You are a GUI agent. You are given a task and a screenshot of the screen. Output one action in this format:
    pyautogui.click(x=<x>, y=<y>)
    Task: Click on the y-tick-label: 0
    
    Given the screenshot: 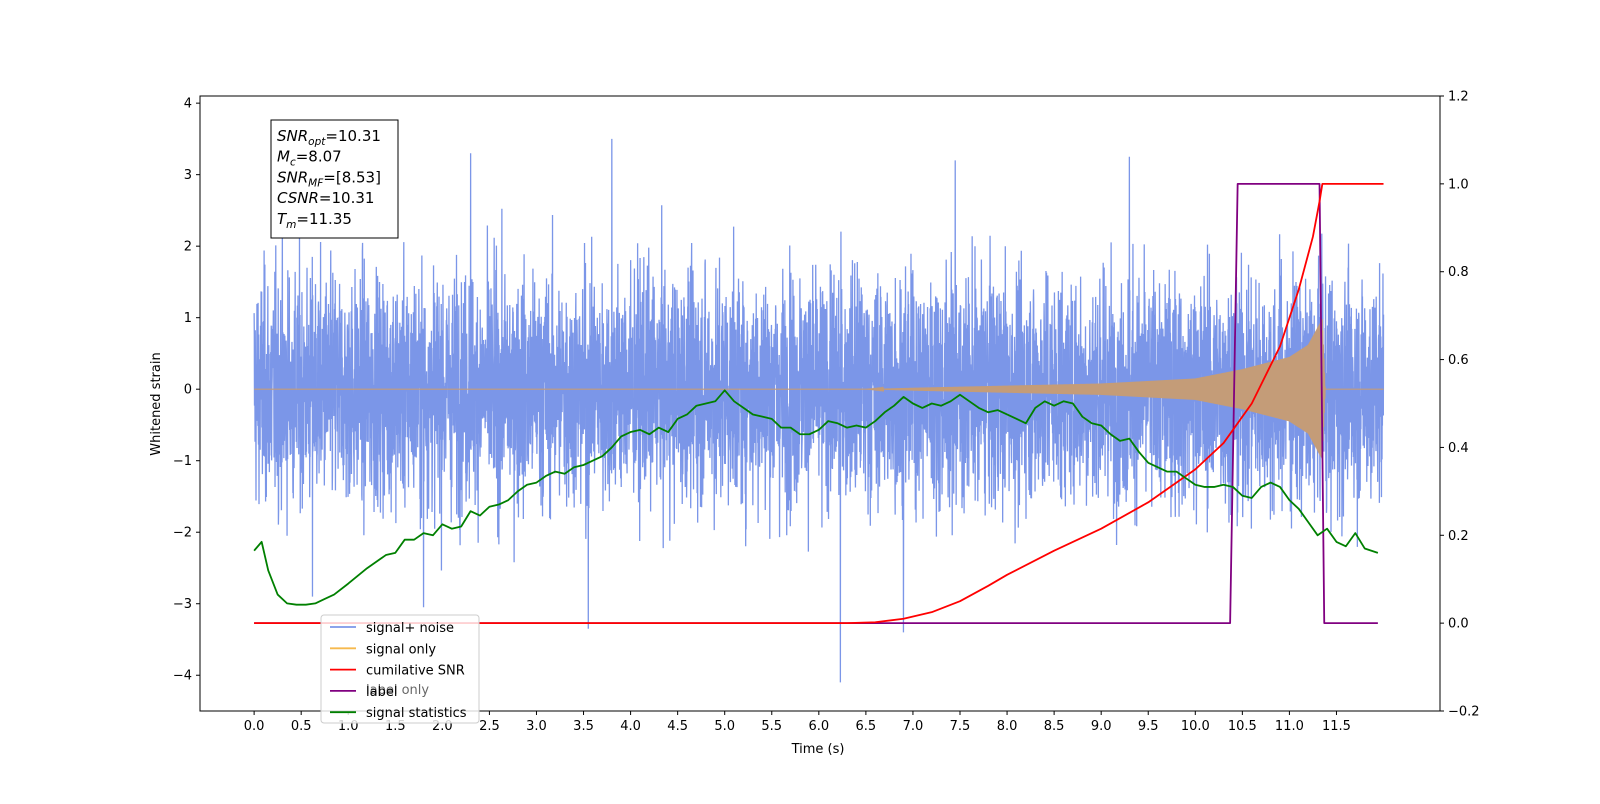 What is the action you would take?
    pyautogui.click(x=188, y=390)
    